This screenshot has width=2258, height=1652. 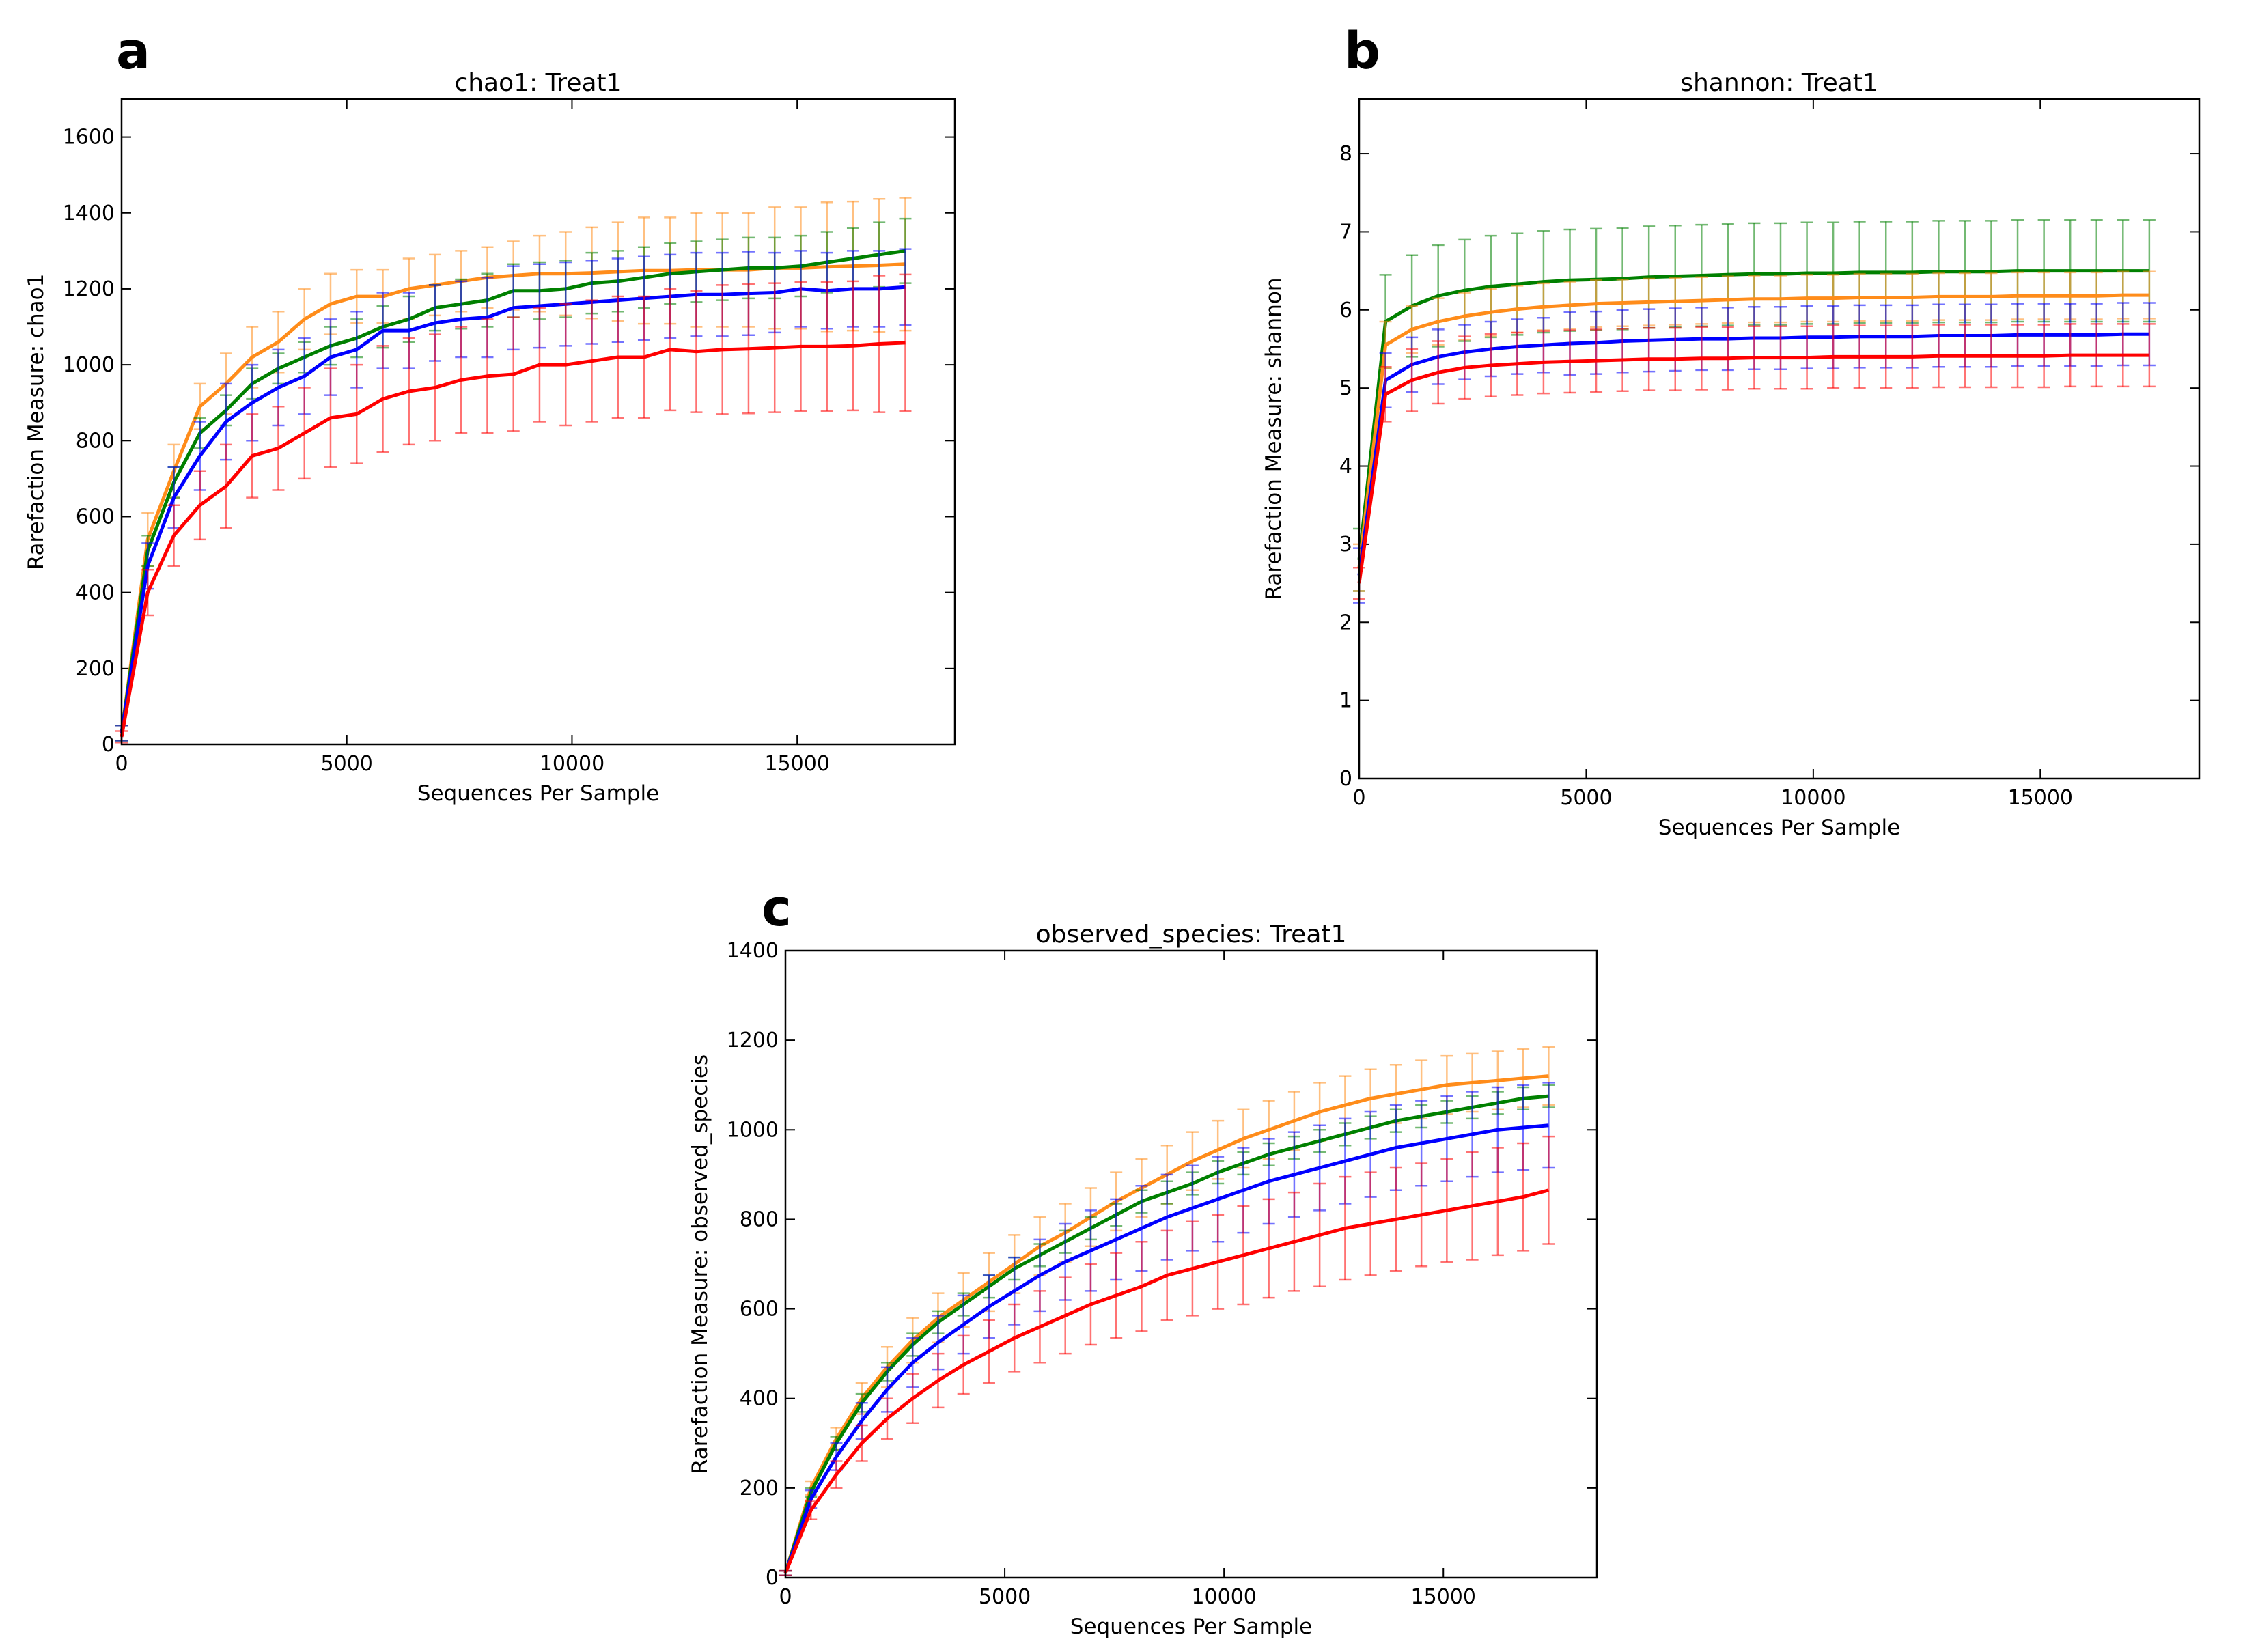 I want to click on y-tick-label: 5, so click(x=1345, y=388).